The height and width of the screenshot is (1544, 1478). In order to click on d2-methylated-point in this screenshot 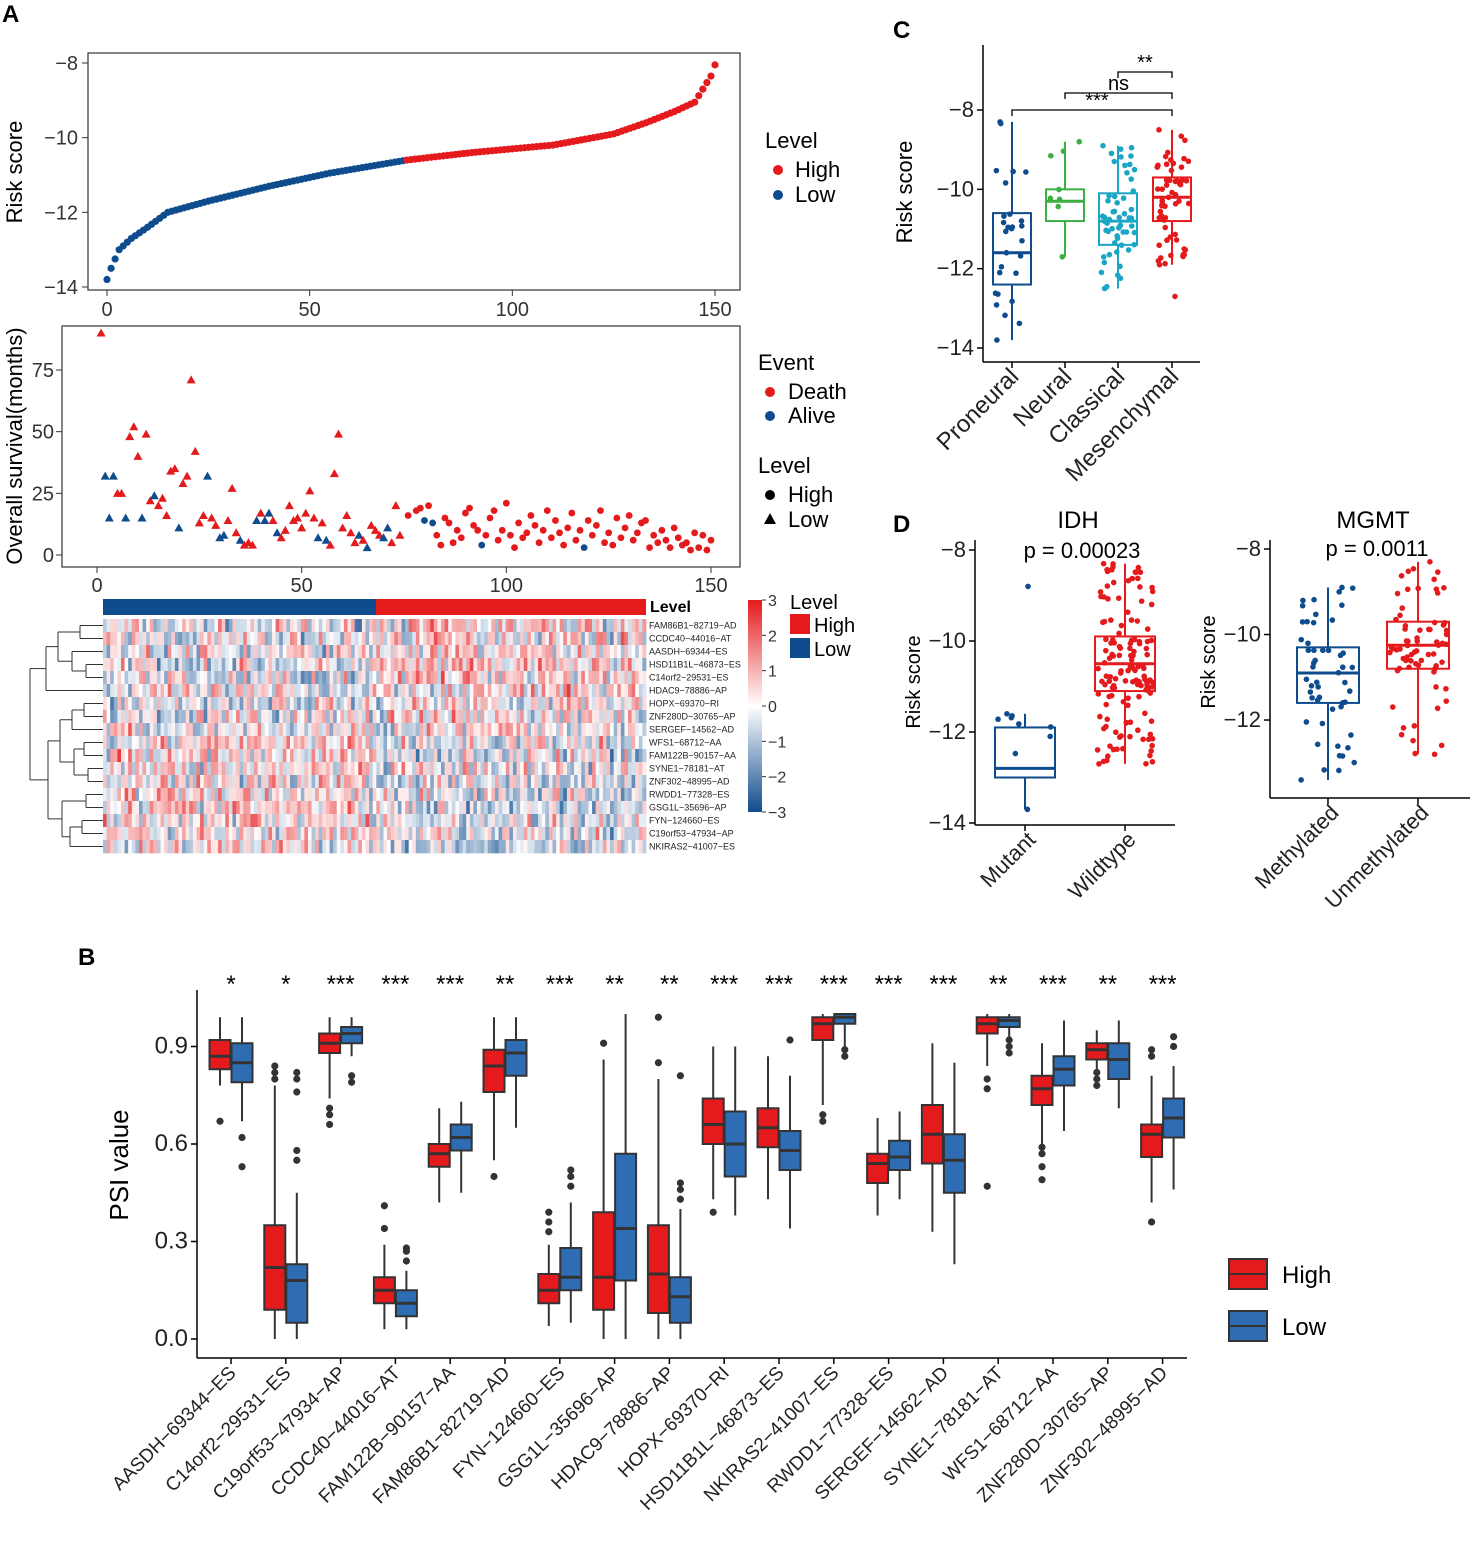, I will do `click(1301, 639)`.